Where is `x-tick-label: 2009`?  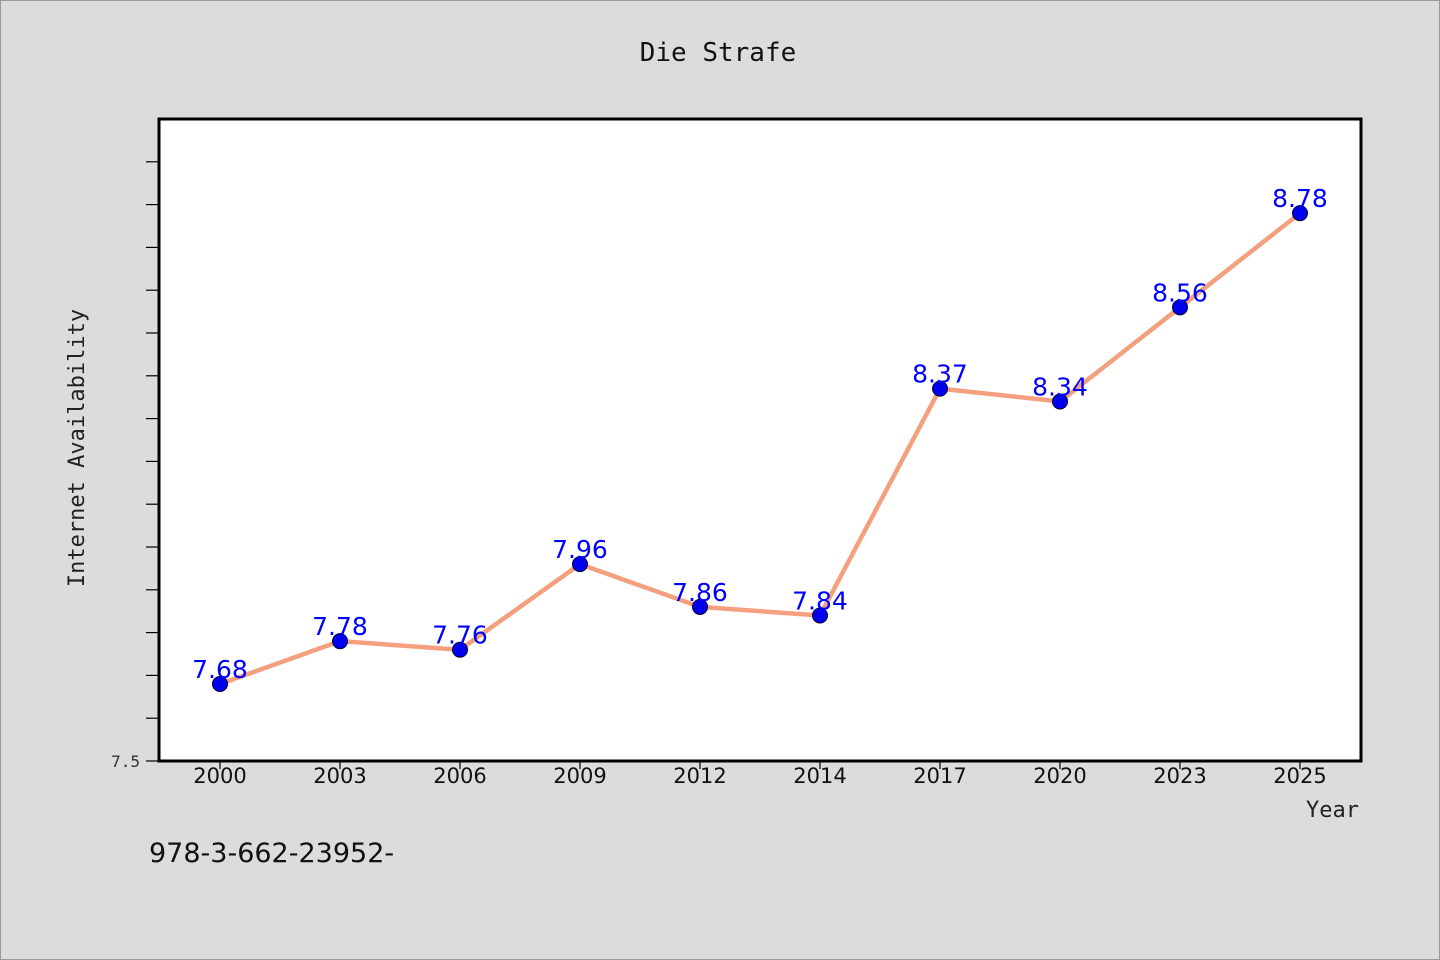 x-tick-label: 2009 is located at coordinates (579, 776).